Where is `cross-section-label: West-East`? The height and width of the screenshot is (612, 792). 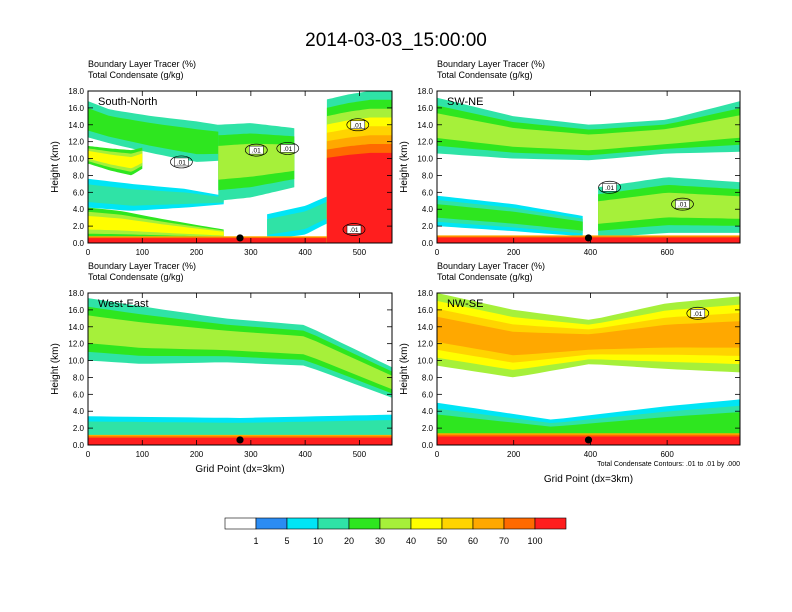 cross-section-label: West-East is located at coordinates (123, 304).